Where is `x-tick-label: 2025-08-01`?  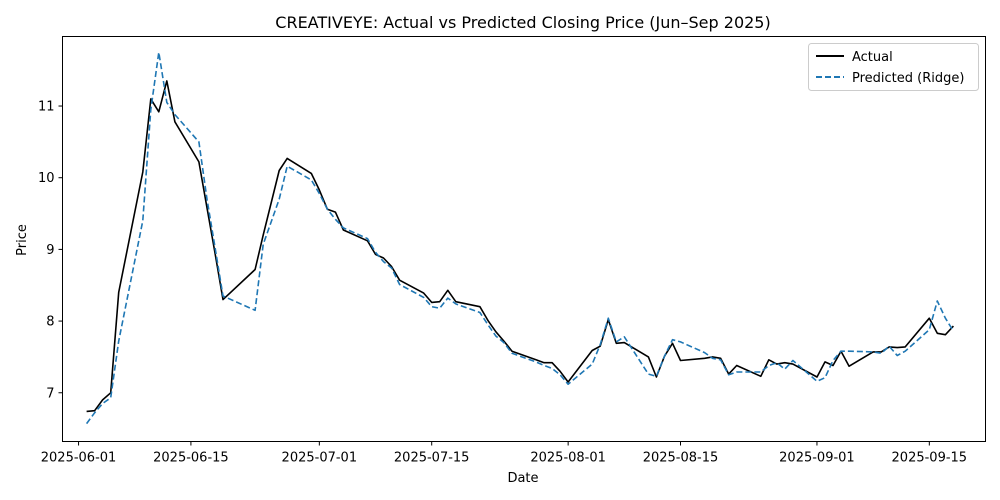
x-tick-label: 2025-08-01 is located at coordinates (568, 458).